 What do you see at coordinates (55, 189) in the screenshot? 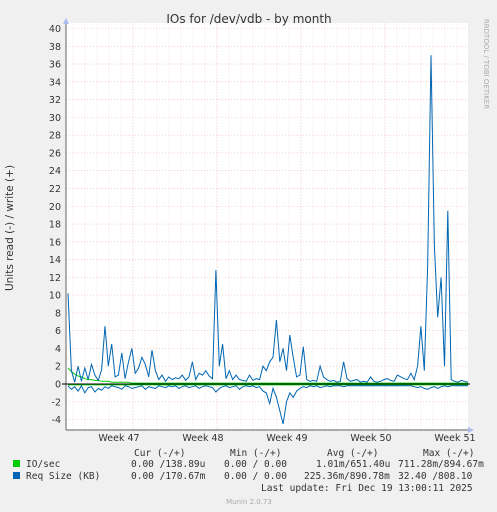
I see `y-tick-label: 22` at bounding box center [55, 189].